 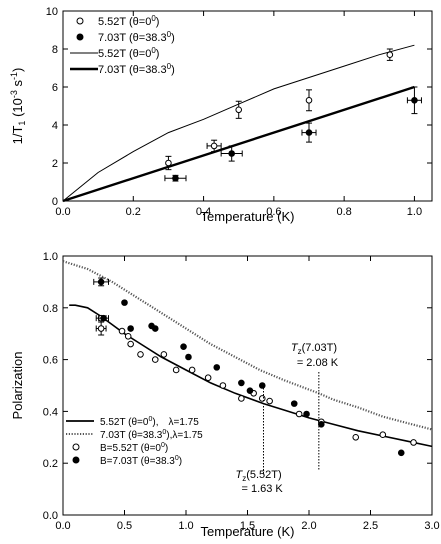 I want to click on legend-label-close: ),λ=1.75, so click(x=184, y=435).